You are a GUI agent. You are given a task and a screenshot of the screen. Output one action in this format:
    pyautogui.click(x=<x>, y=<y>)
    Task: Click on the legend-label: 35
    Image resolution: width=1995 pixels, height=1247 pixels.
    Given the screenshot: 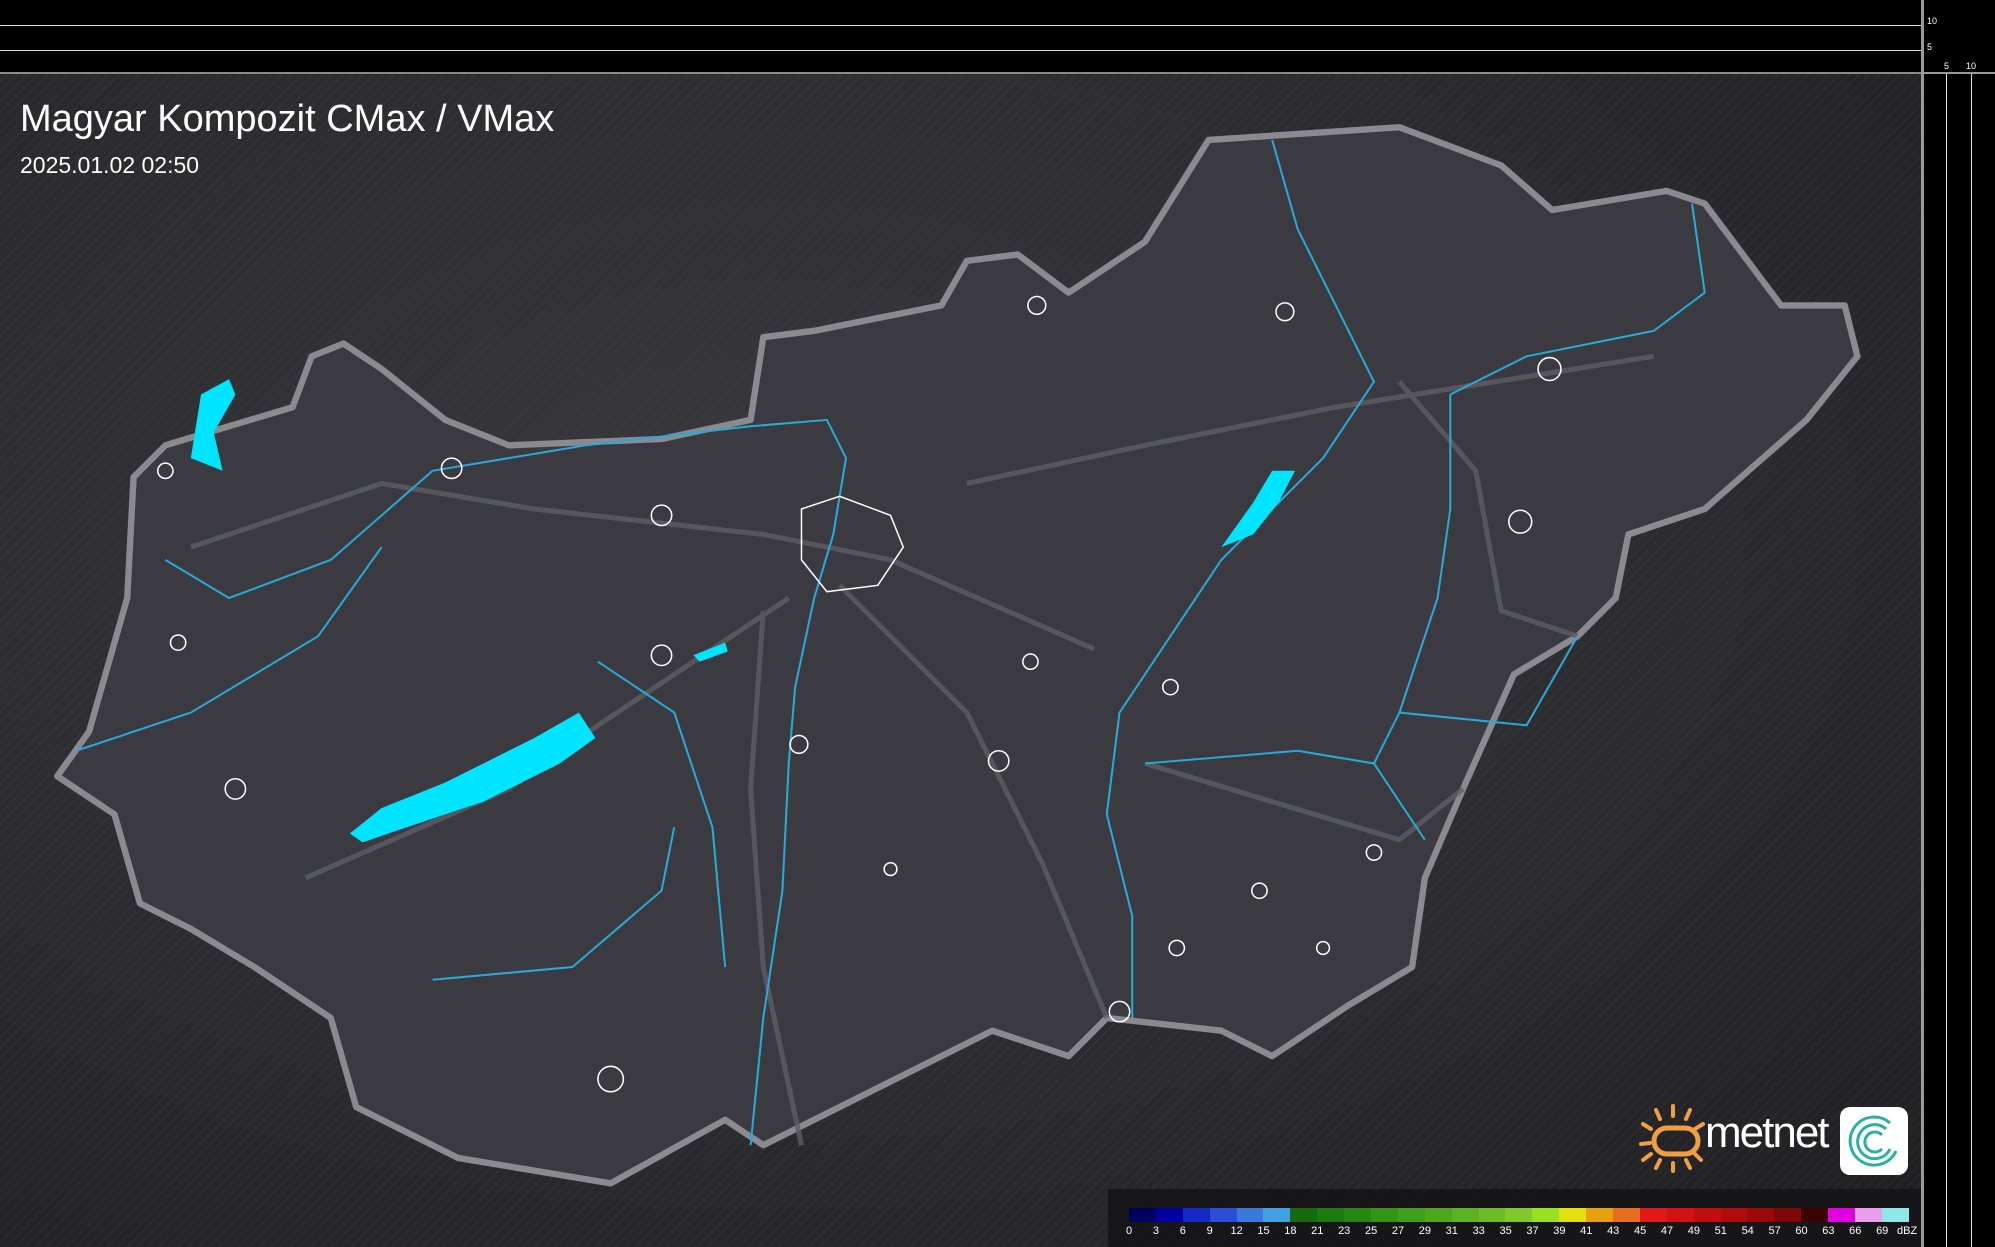 What is the action you would take?
    pyautogui.click(x=1505, y=1231)
    